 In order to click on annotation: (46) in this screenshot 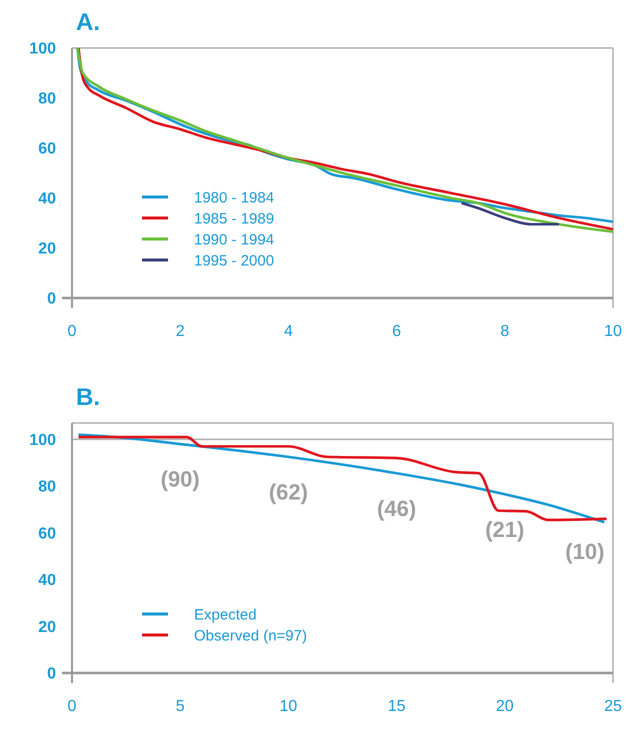, I will do `click(396, 508)`.